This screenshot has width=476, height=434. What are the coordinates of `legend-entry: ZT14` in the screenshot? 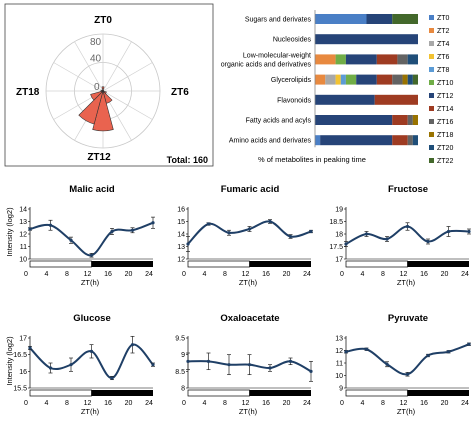 It's located at (445, 109).